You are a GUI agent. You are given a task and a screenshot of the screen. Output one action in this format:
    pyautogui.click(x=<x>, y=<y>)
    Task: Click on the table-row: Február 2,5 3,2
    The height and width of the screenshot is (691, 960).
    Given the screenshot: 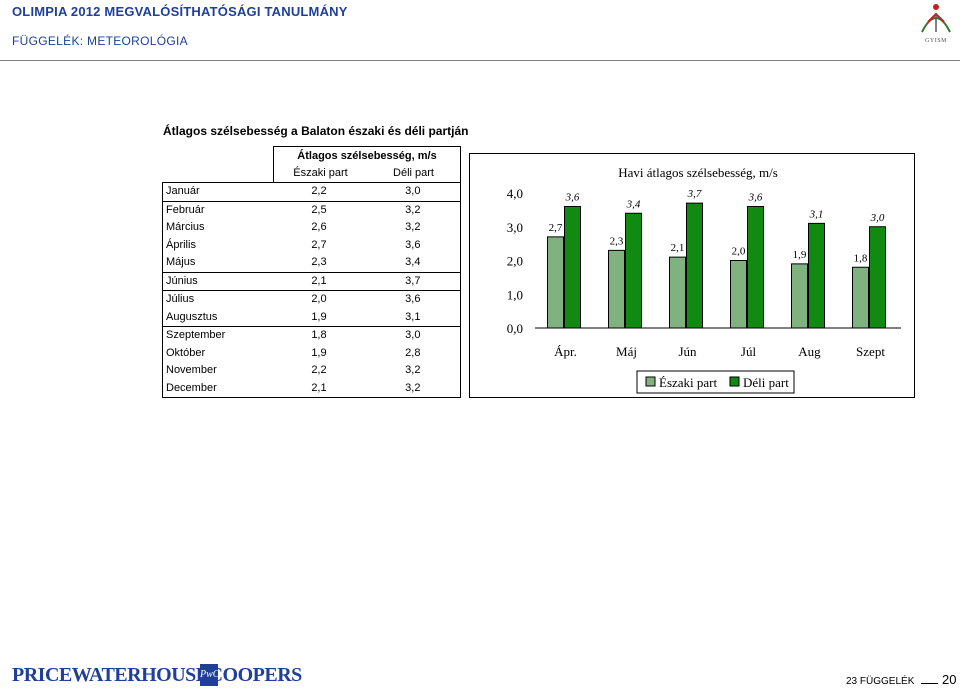 What is the action you would take?
    pyautogui.click(x=311, y=211)
    